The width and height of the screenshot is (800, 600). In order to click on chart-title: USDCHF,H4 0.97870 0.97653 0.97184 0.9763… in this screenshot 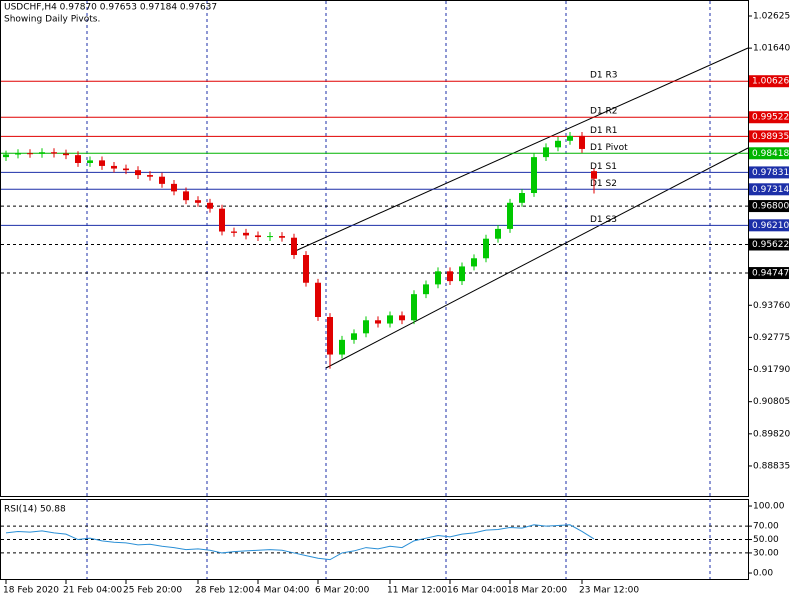, I will do `click(110, 8)`.